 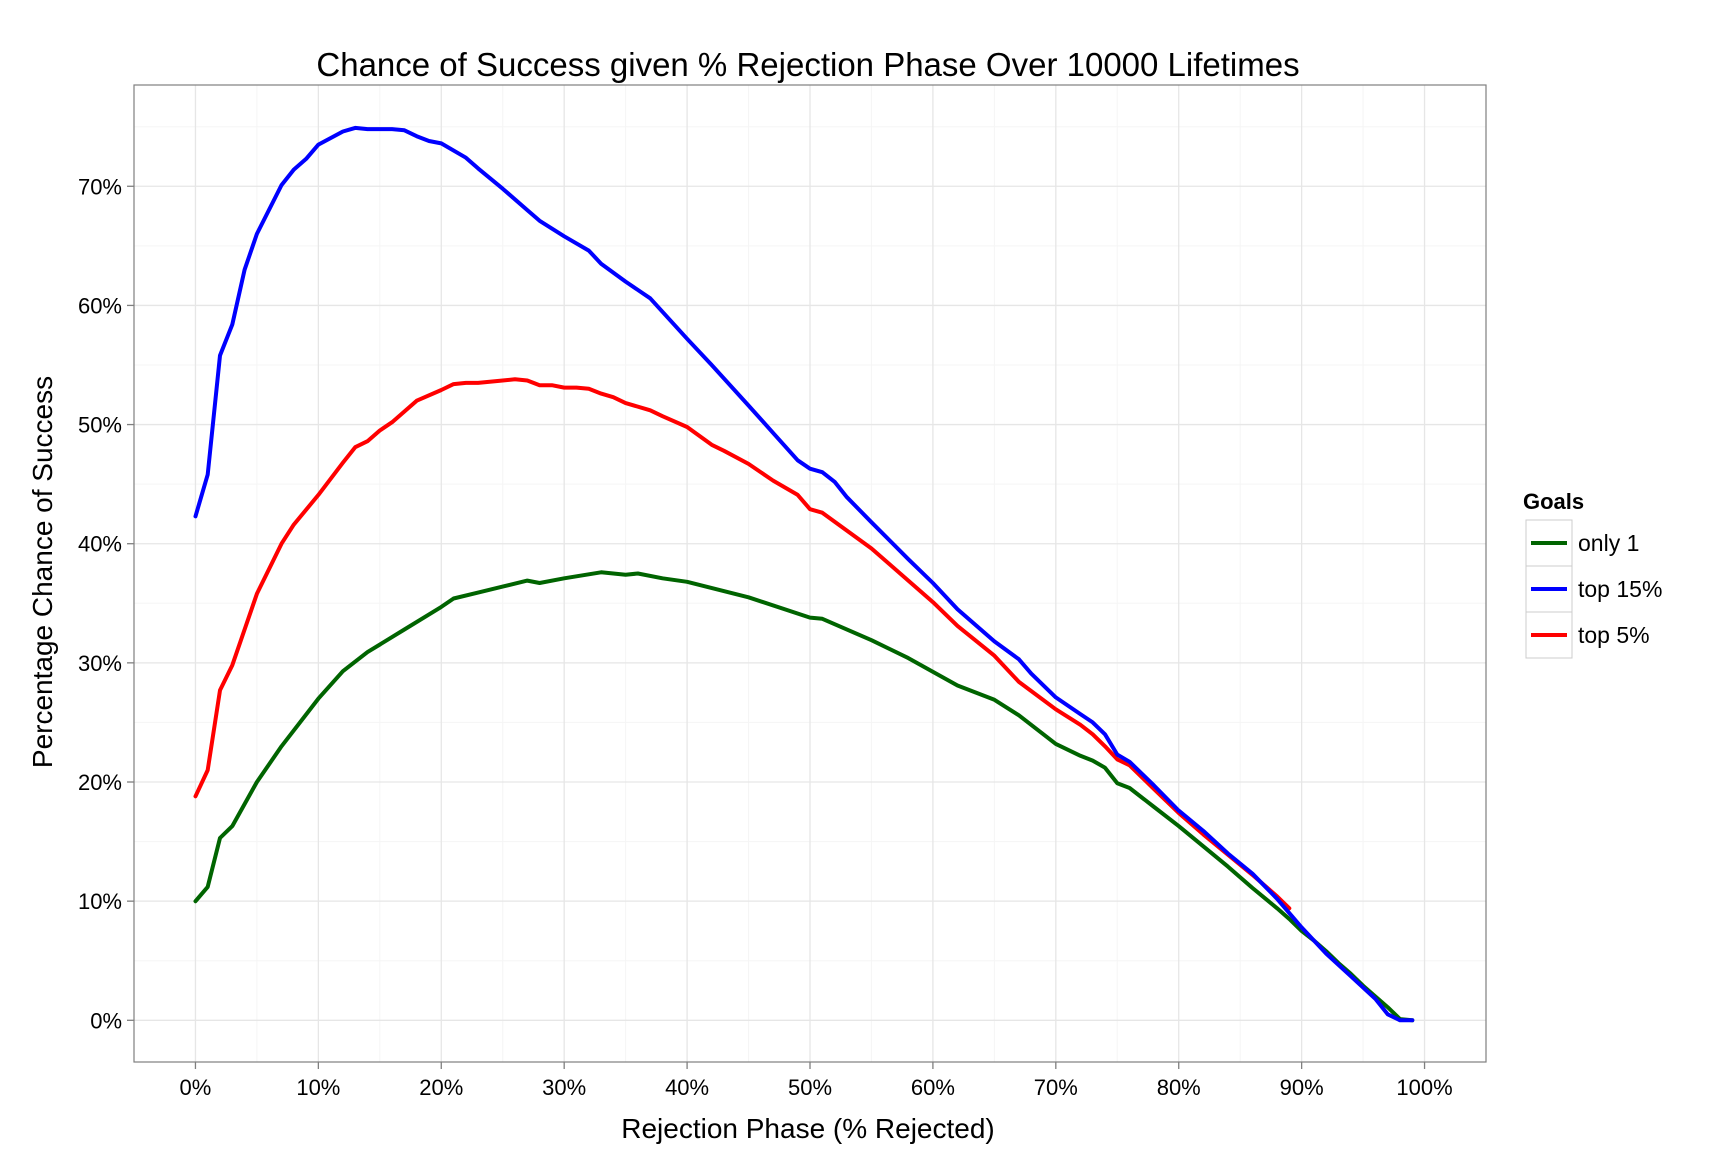 I want to click on y-tick-label: 30%, so click(x=100, y=663).